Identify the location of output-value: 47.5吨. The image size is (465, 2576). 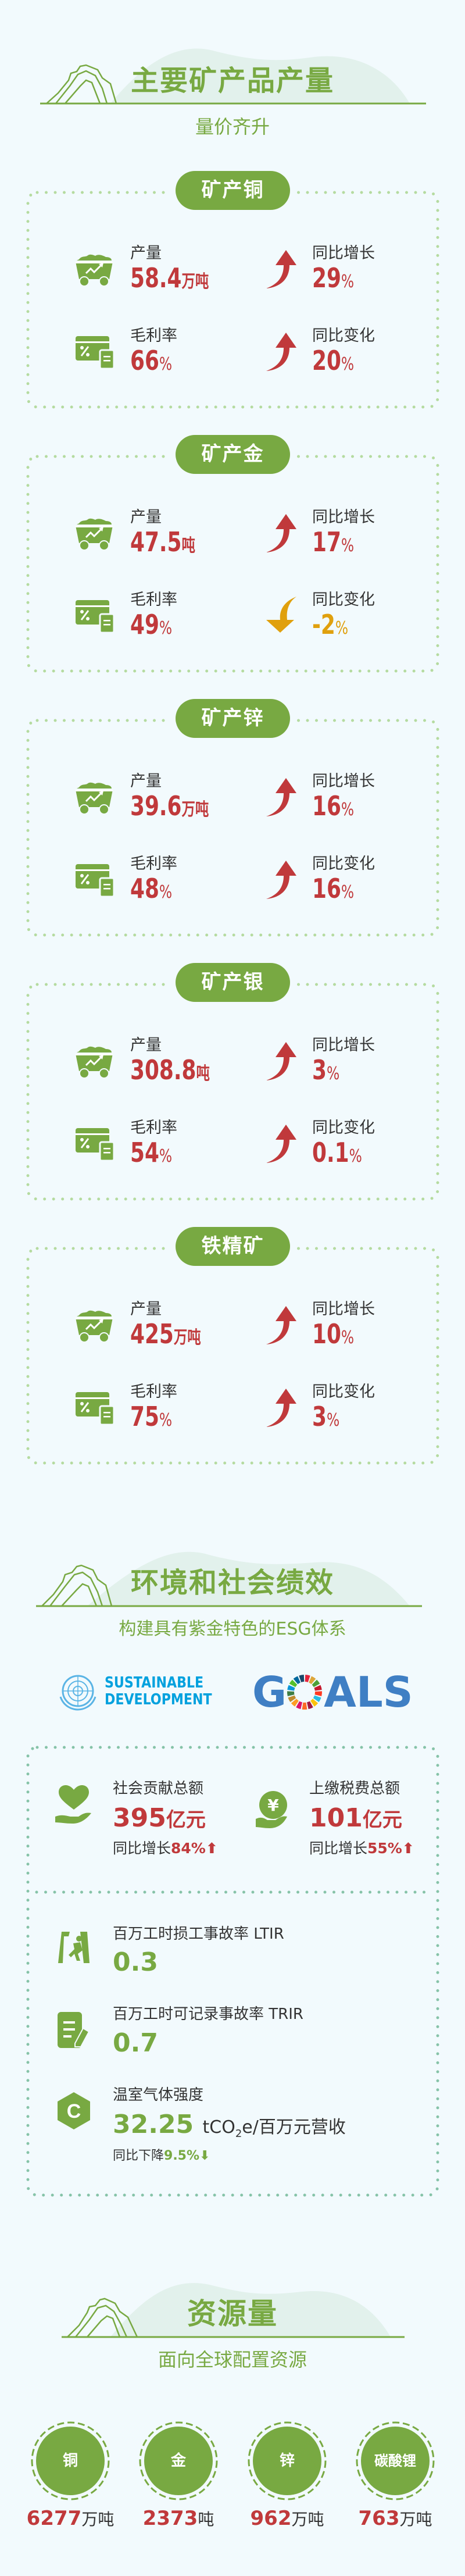
(162, 545).